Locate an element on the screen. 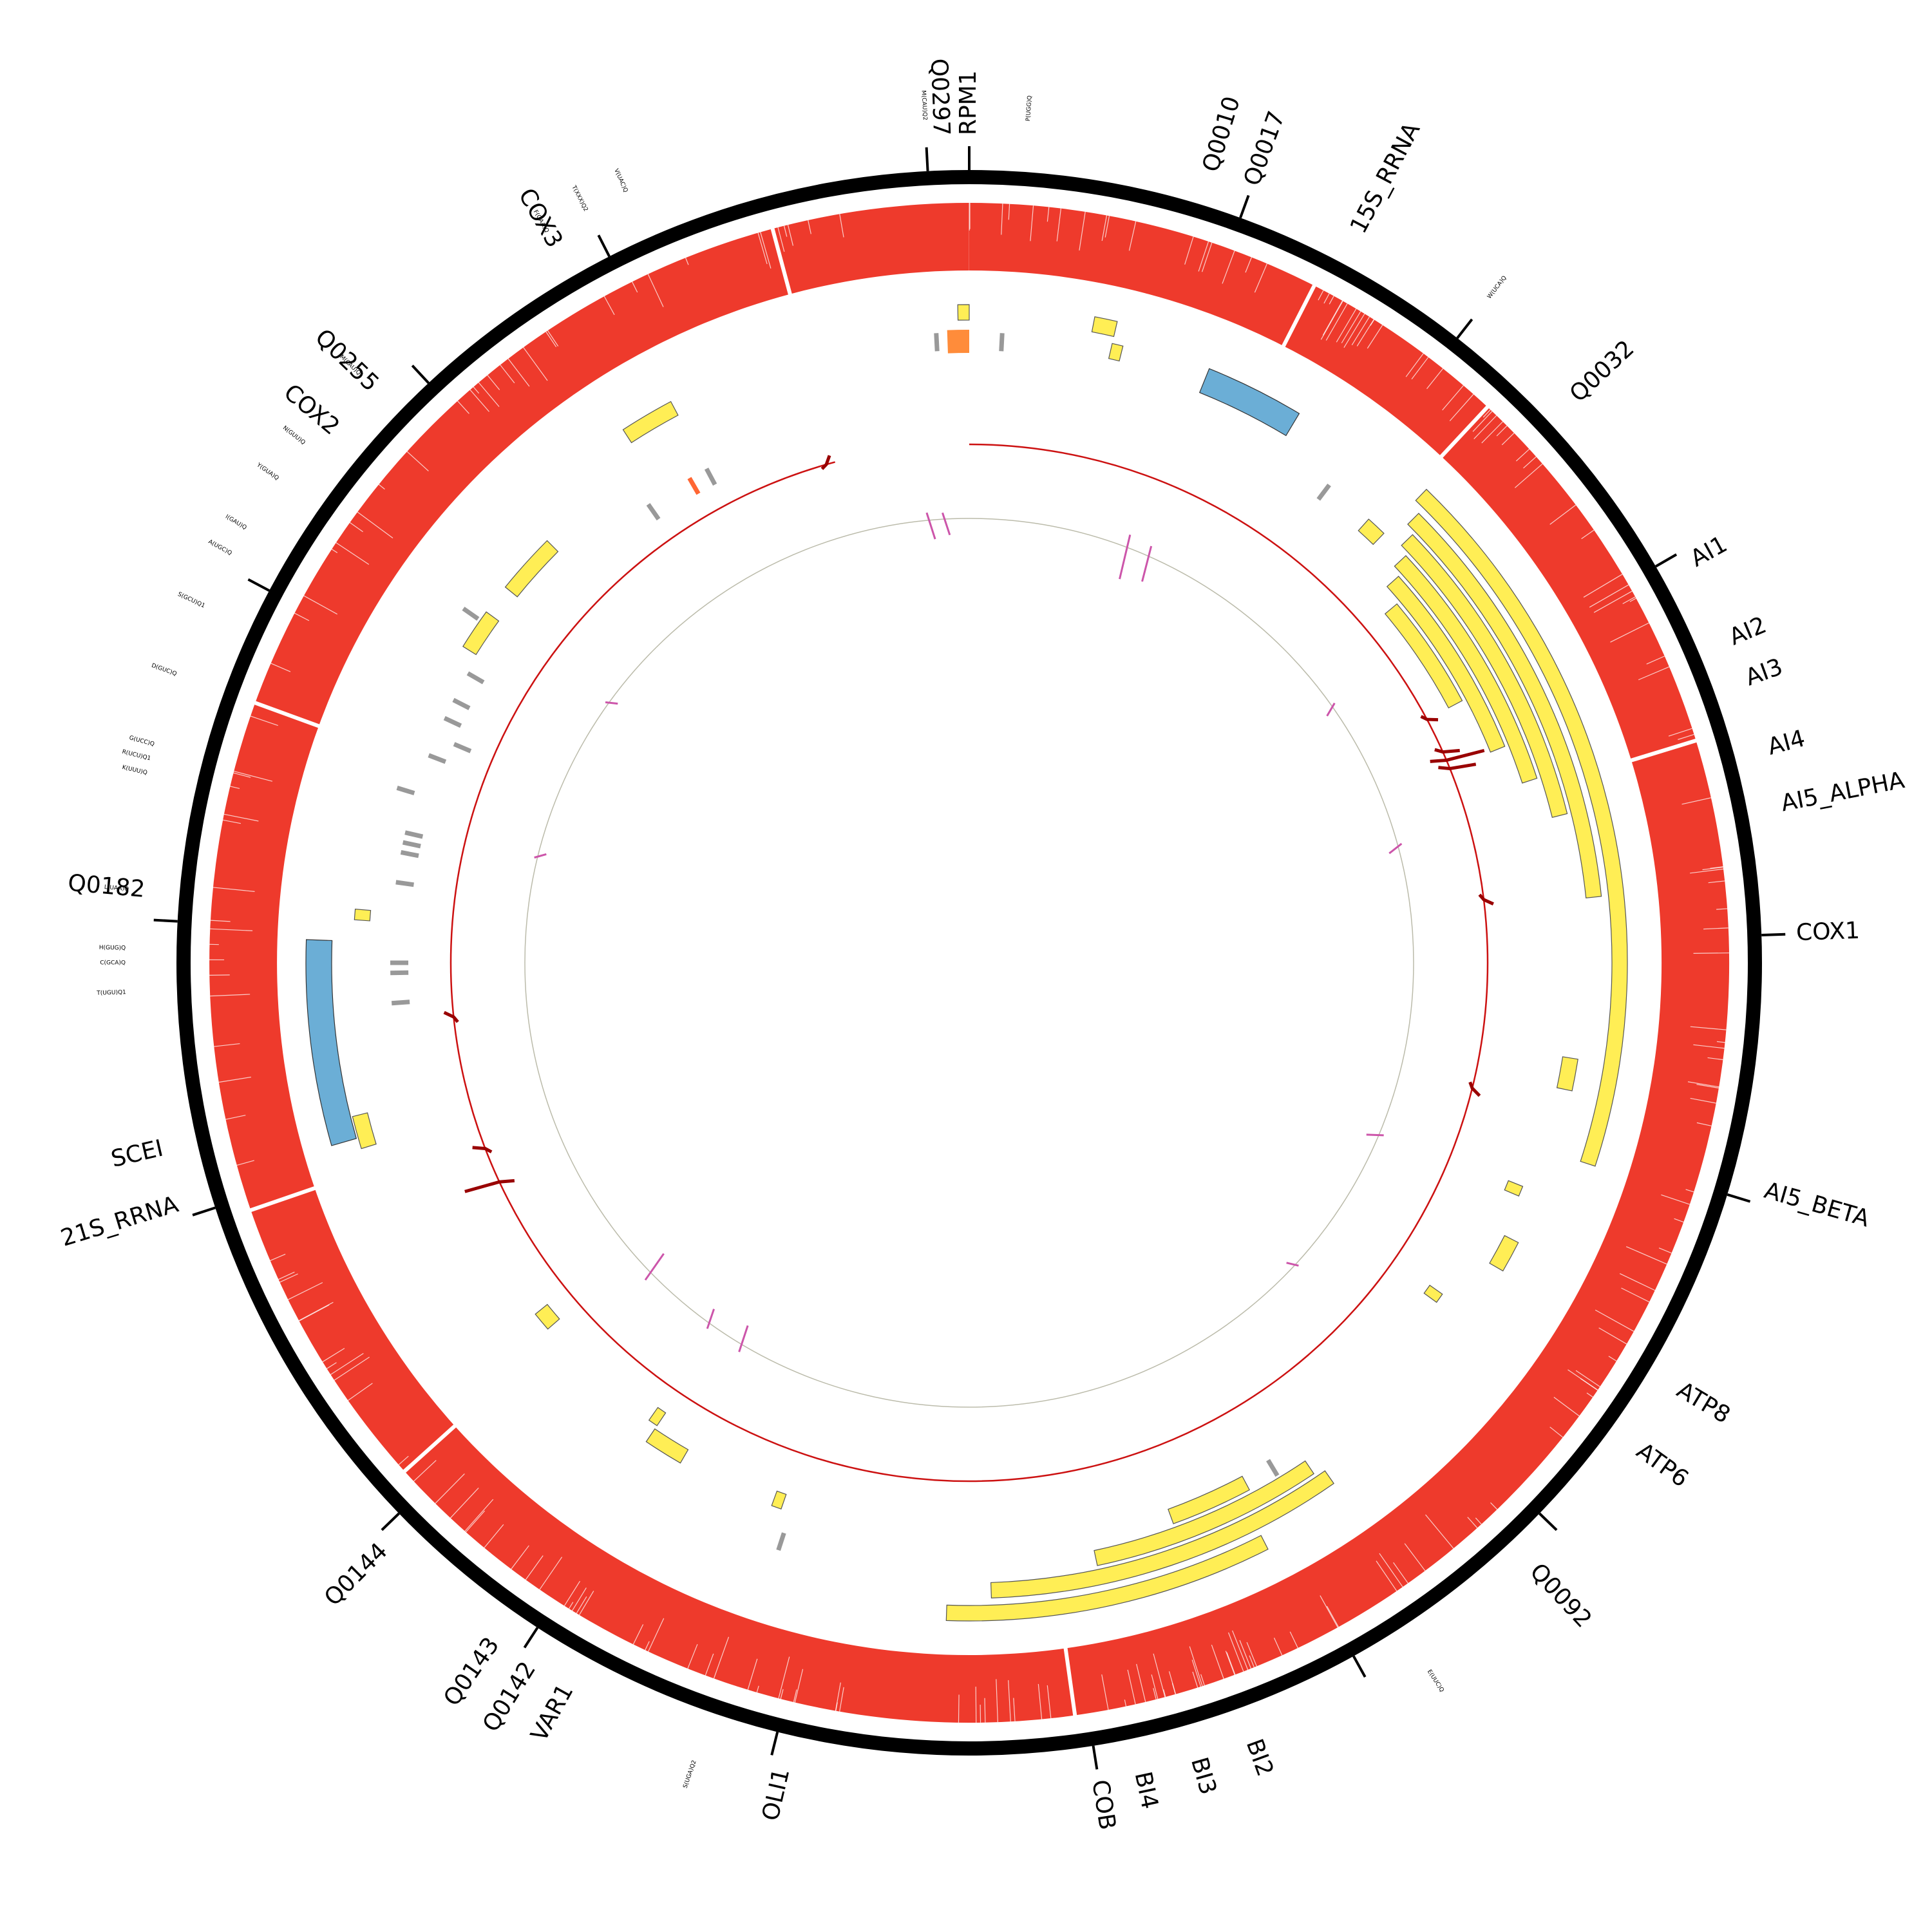 This screenshot has height=1932, width=1932. gene-label: AI1 is located at coordinates (1709, 552).